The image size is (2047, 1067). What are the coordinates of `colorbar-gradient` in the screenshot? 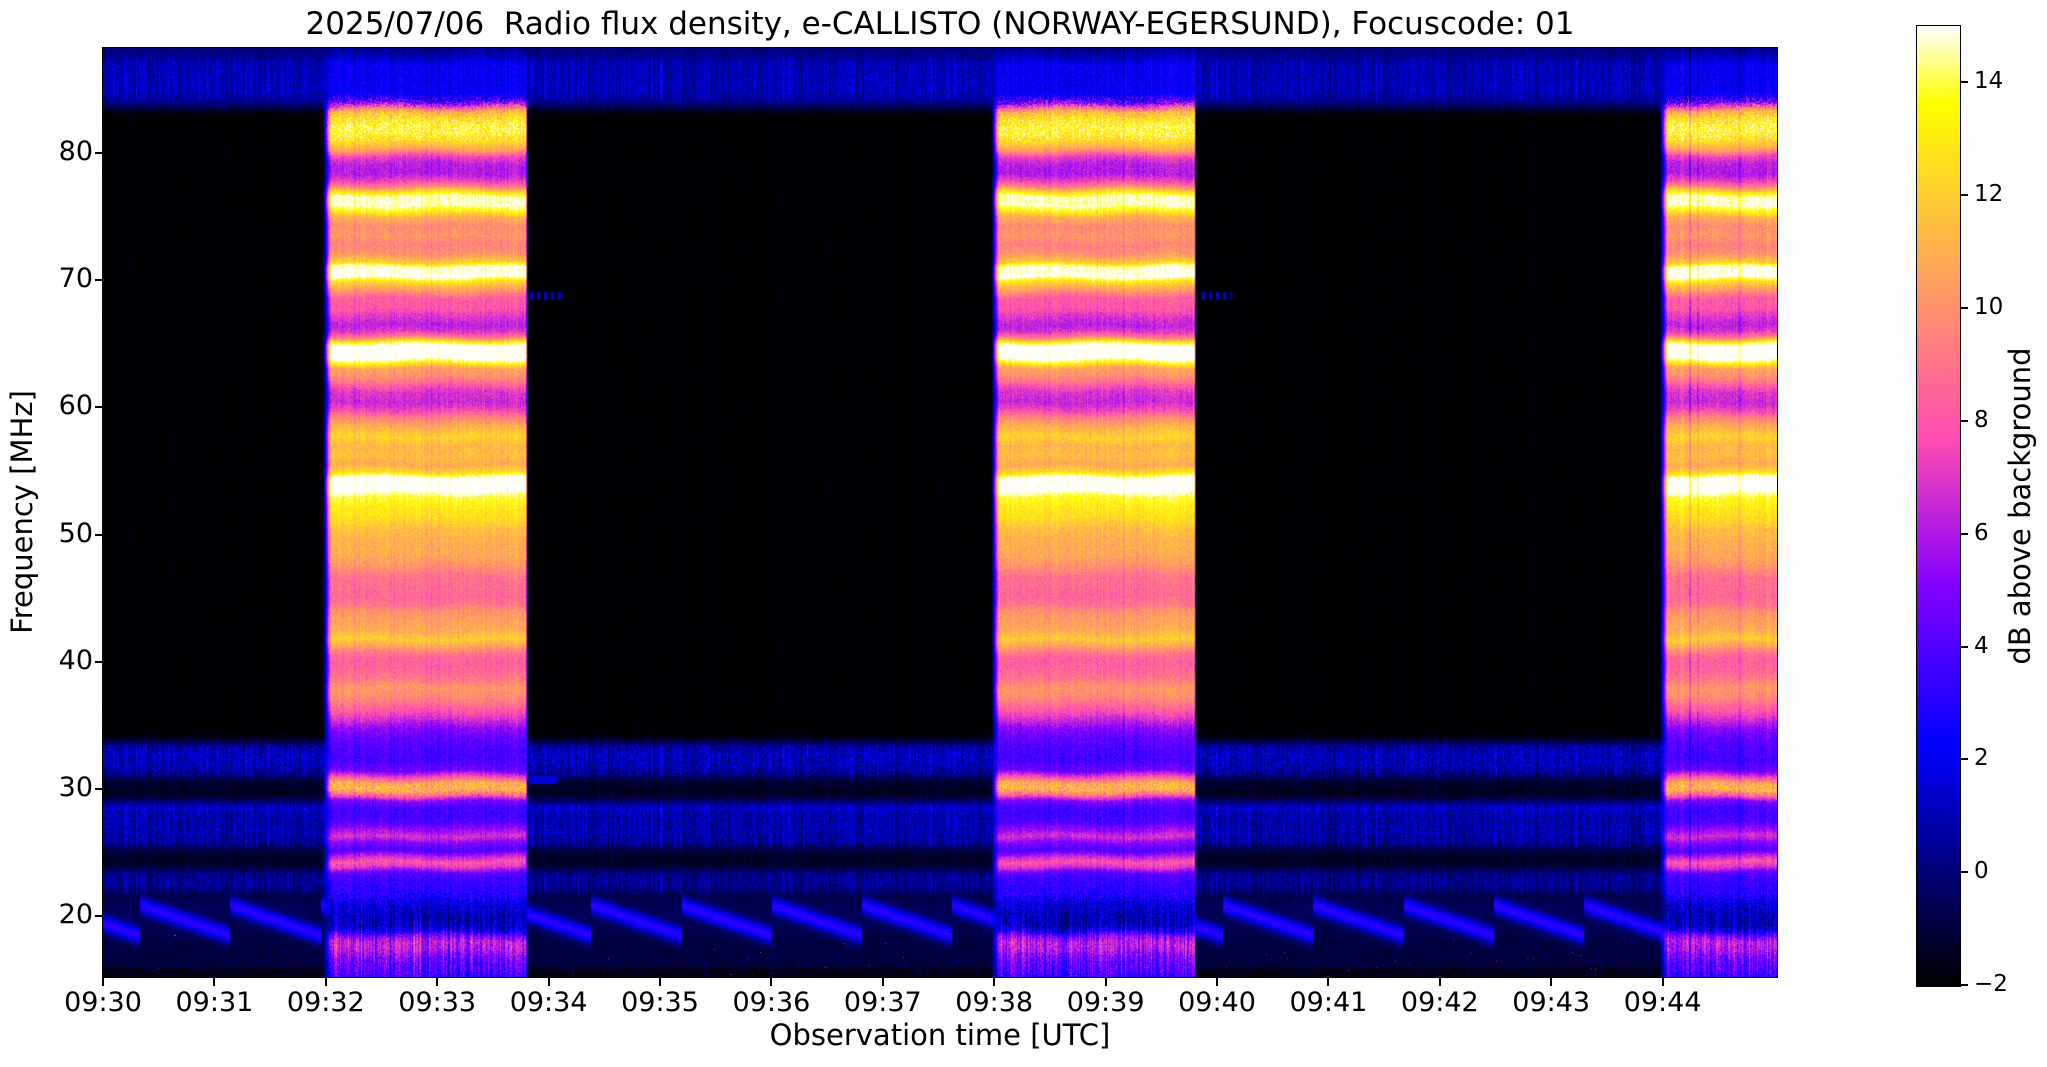 It's located at (1938, 506).